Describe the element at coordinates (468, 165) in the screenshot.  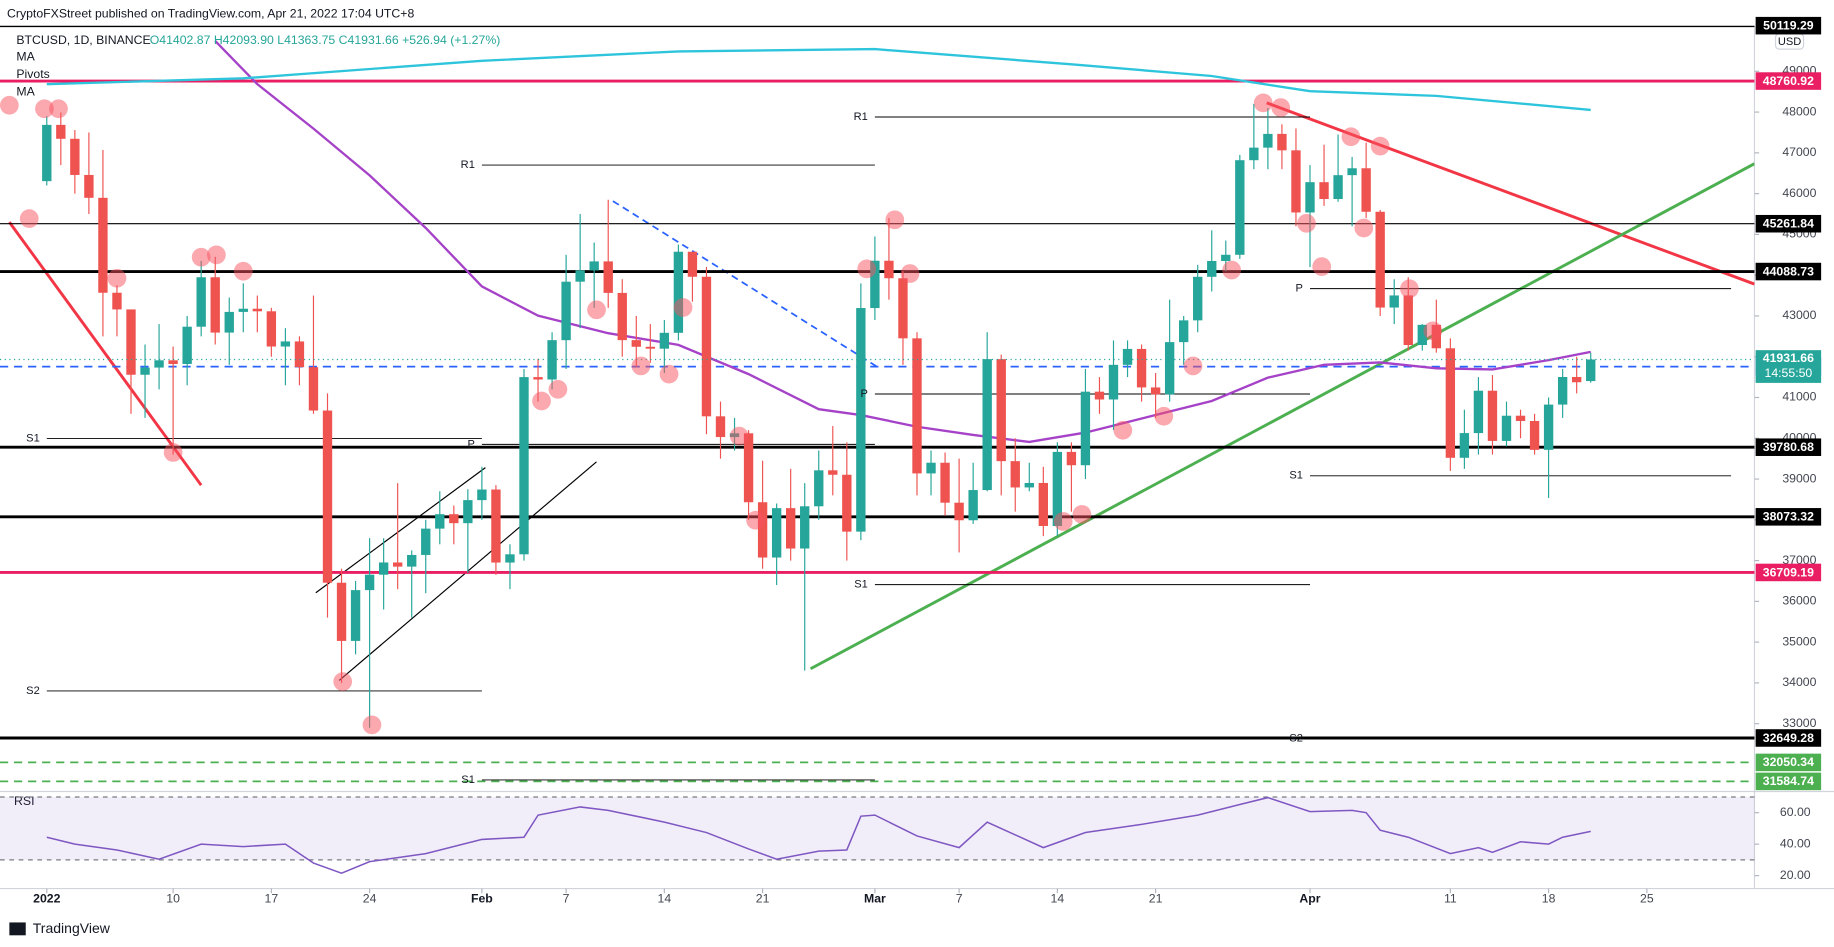
I see `pivot-label: R1` at that location.